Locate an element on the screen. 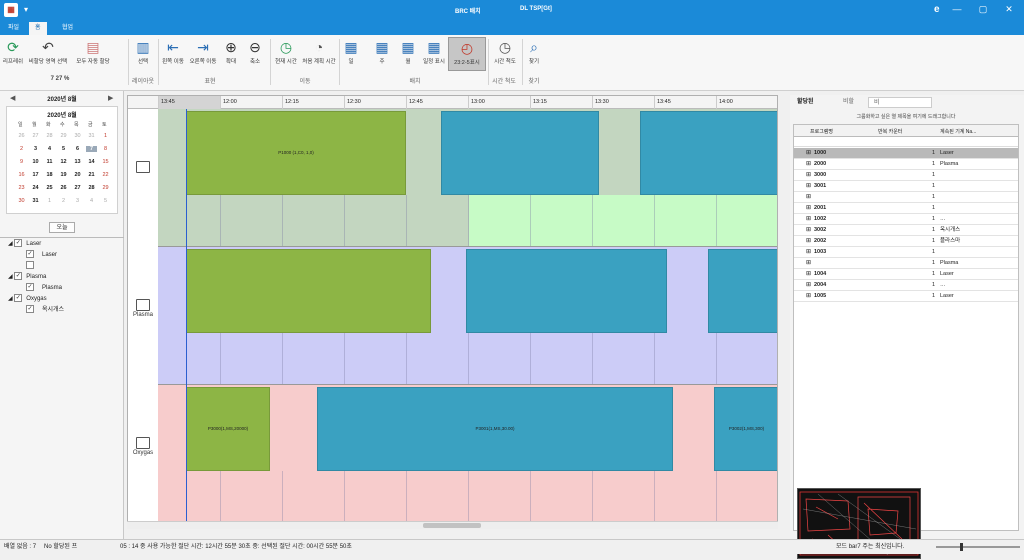 This screenshot has height=560, width=1024. table-row: ⊞ 3002 1 옥시개스 is located at coordinates (906, 230).